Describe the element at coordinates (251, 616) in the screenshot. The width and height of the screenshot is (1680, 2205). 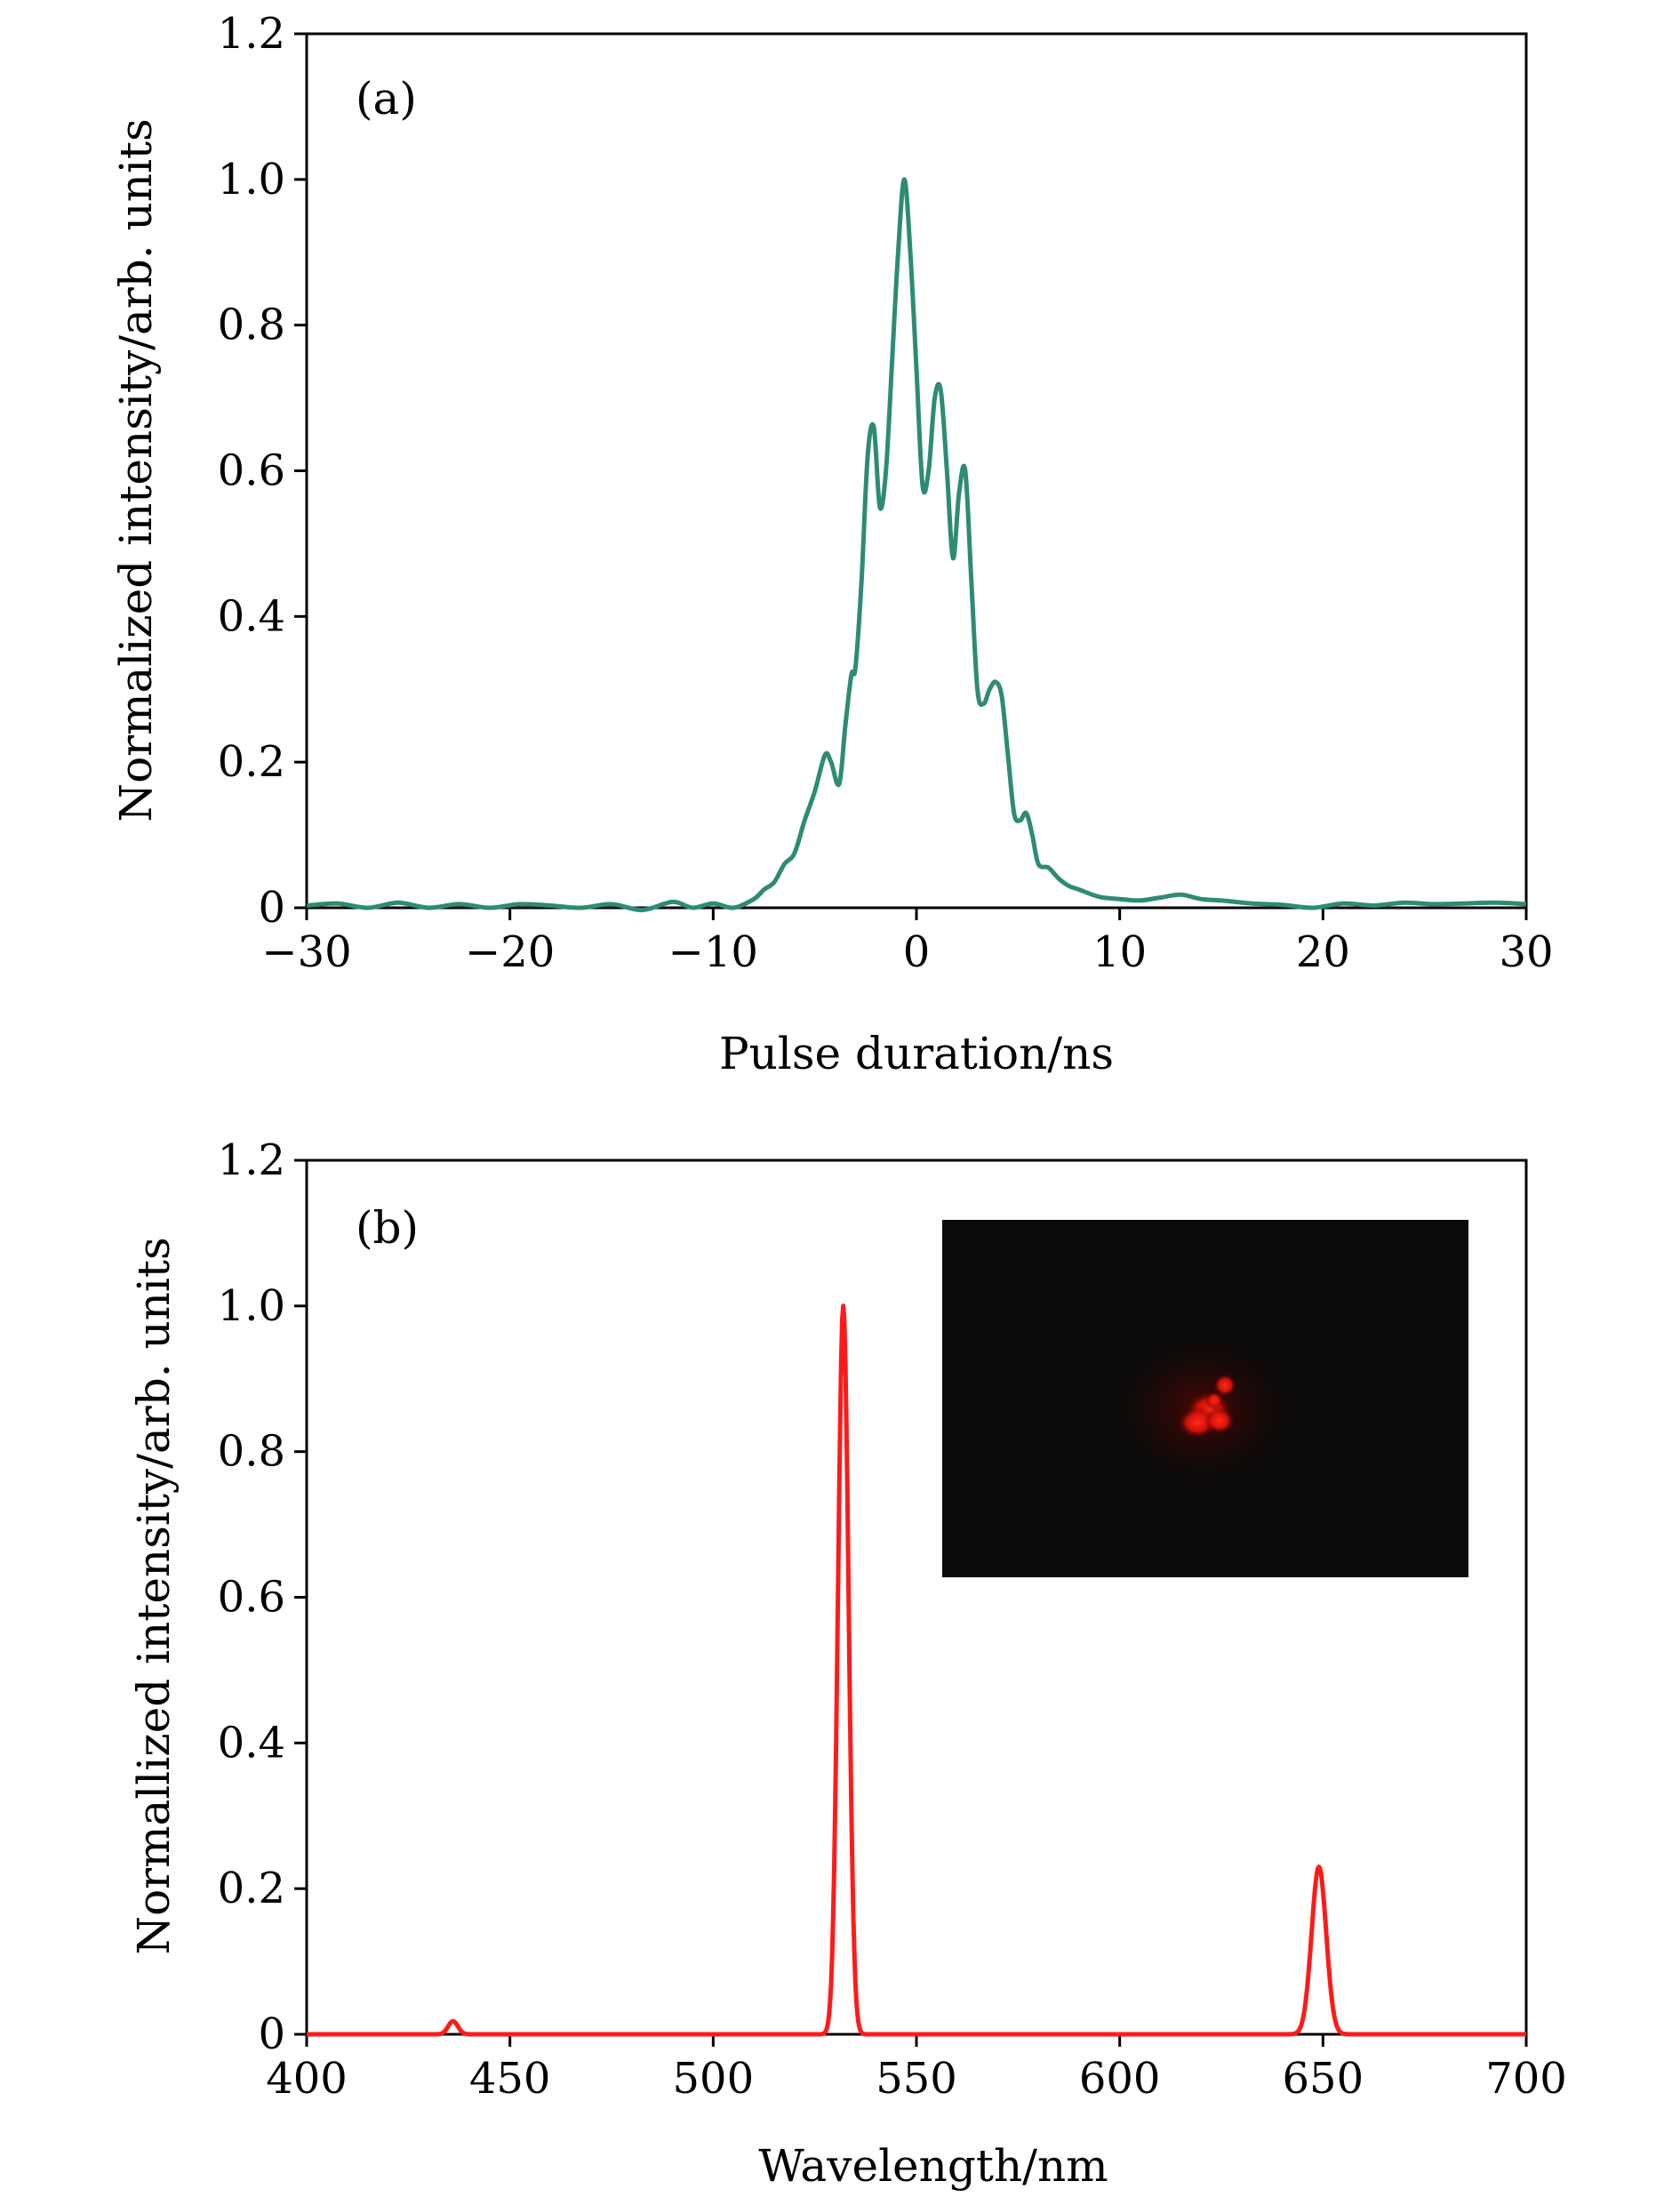
I see `panel-a-y-tick-label: 0.4` at that location.